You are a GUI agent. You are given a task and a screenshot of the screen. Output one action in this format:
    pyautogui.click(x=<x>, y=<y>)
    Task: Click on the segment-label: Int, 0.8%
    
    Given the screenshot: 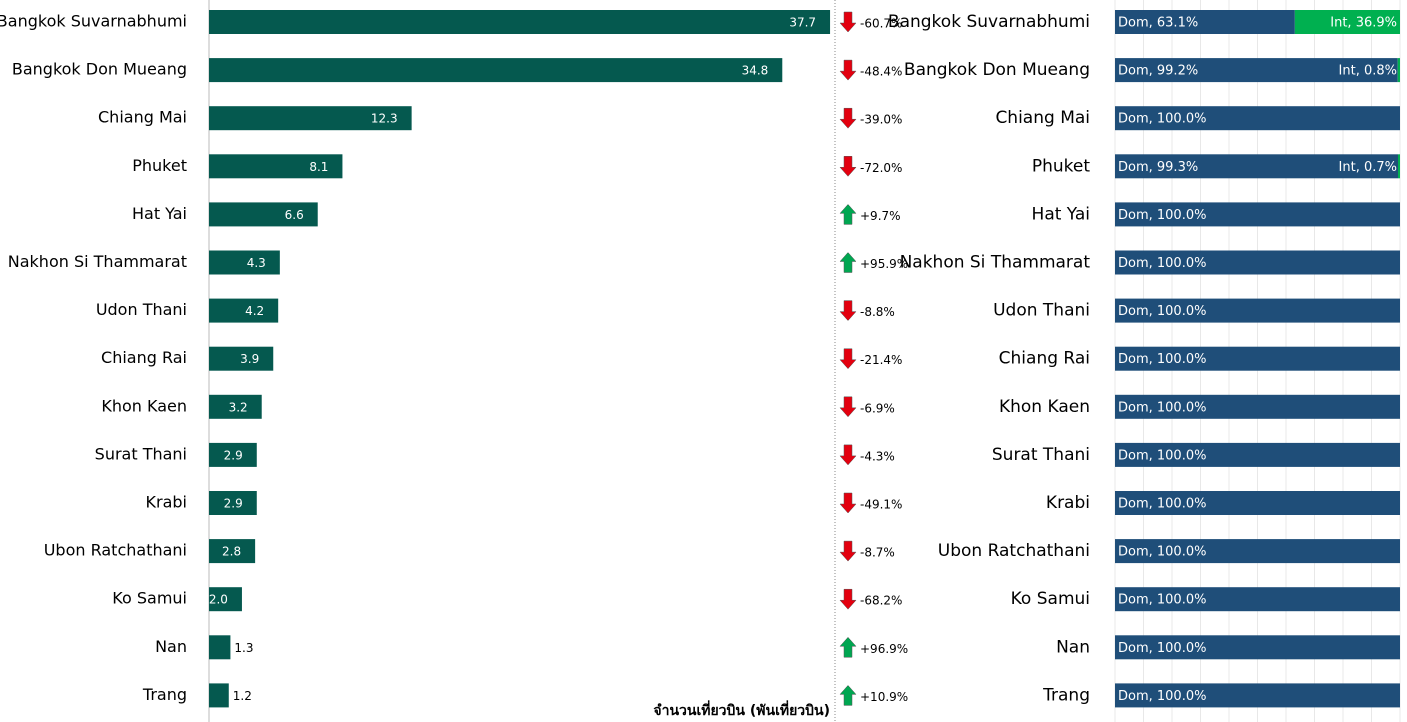 What is the action you would take?
    pyautogui.click(x=1368, y=71)
    